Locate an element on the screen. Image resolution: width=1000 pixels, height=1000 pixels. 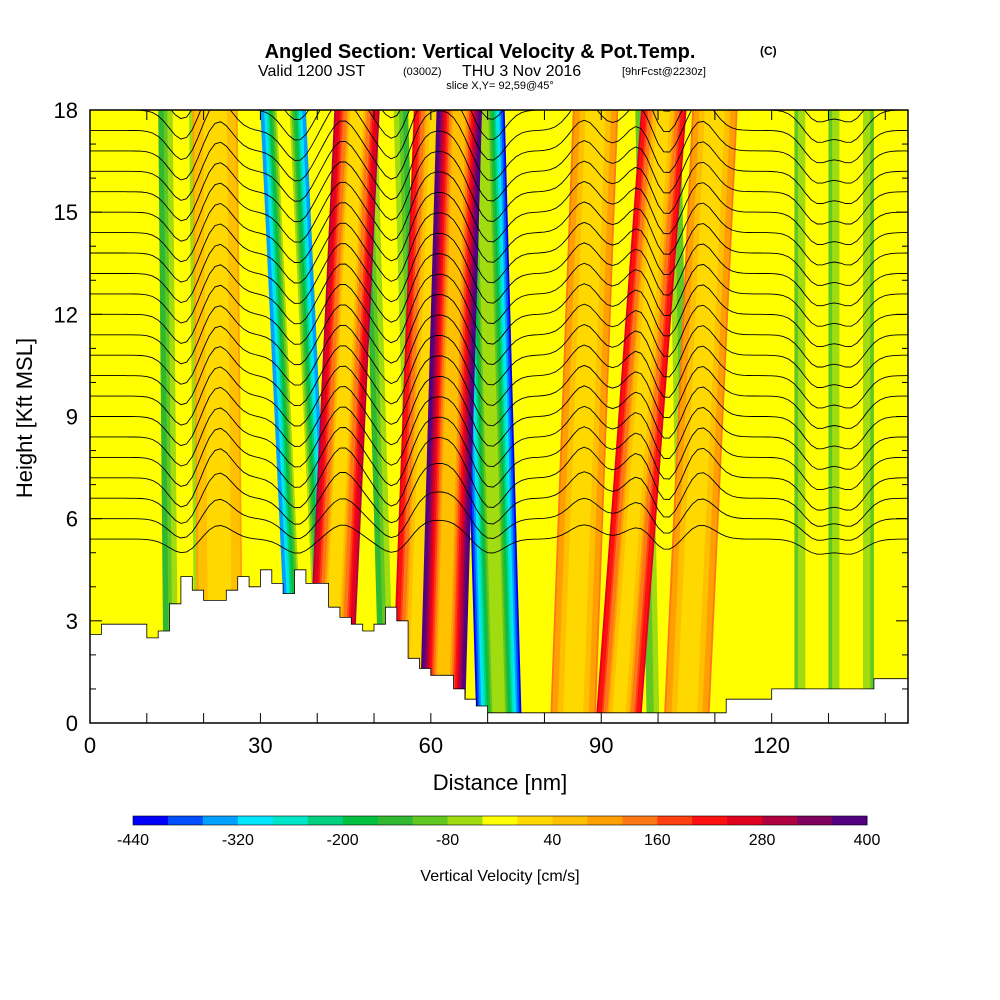
colorbar-tick-labels: -440 -320 -200 -80 40 160 280 400 is located at coordinates (498, 840).